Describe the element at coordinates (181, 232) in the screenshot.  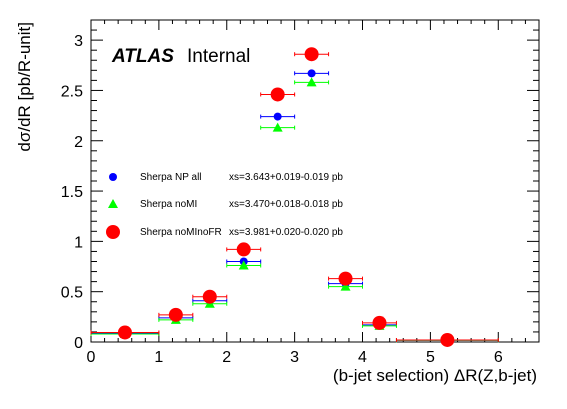
I see `legend-entry-name: Sherpa noMInoFR` at that location.